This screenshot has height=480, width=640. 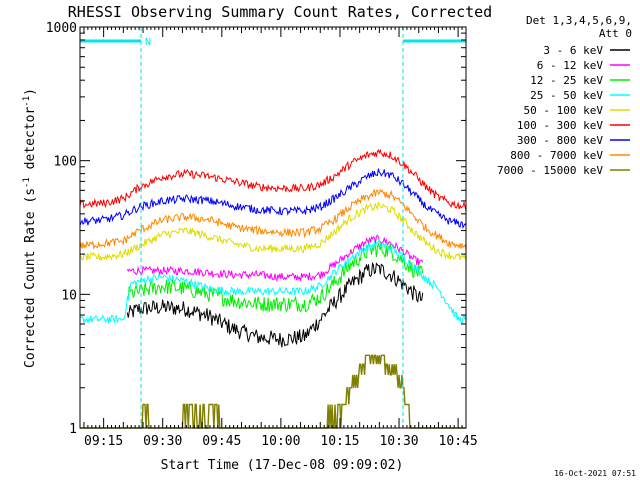 I want to click on legend-header-line: Det 1,3,4,5,6,9,, so click(x=579, y=20).